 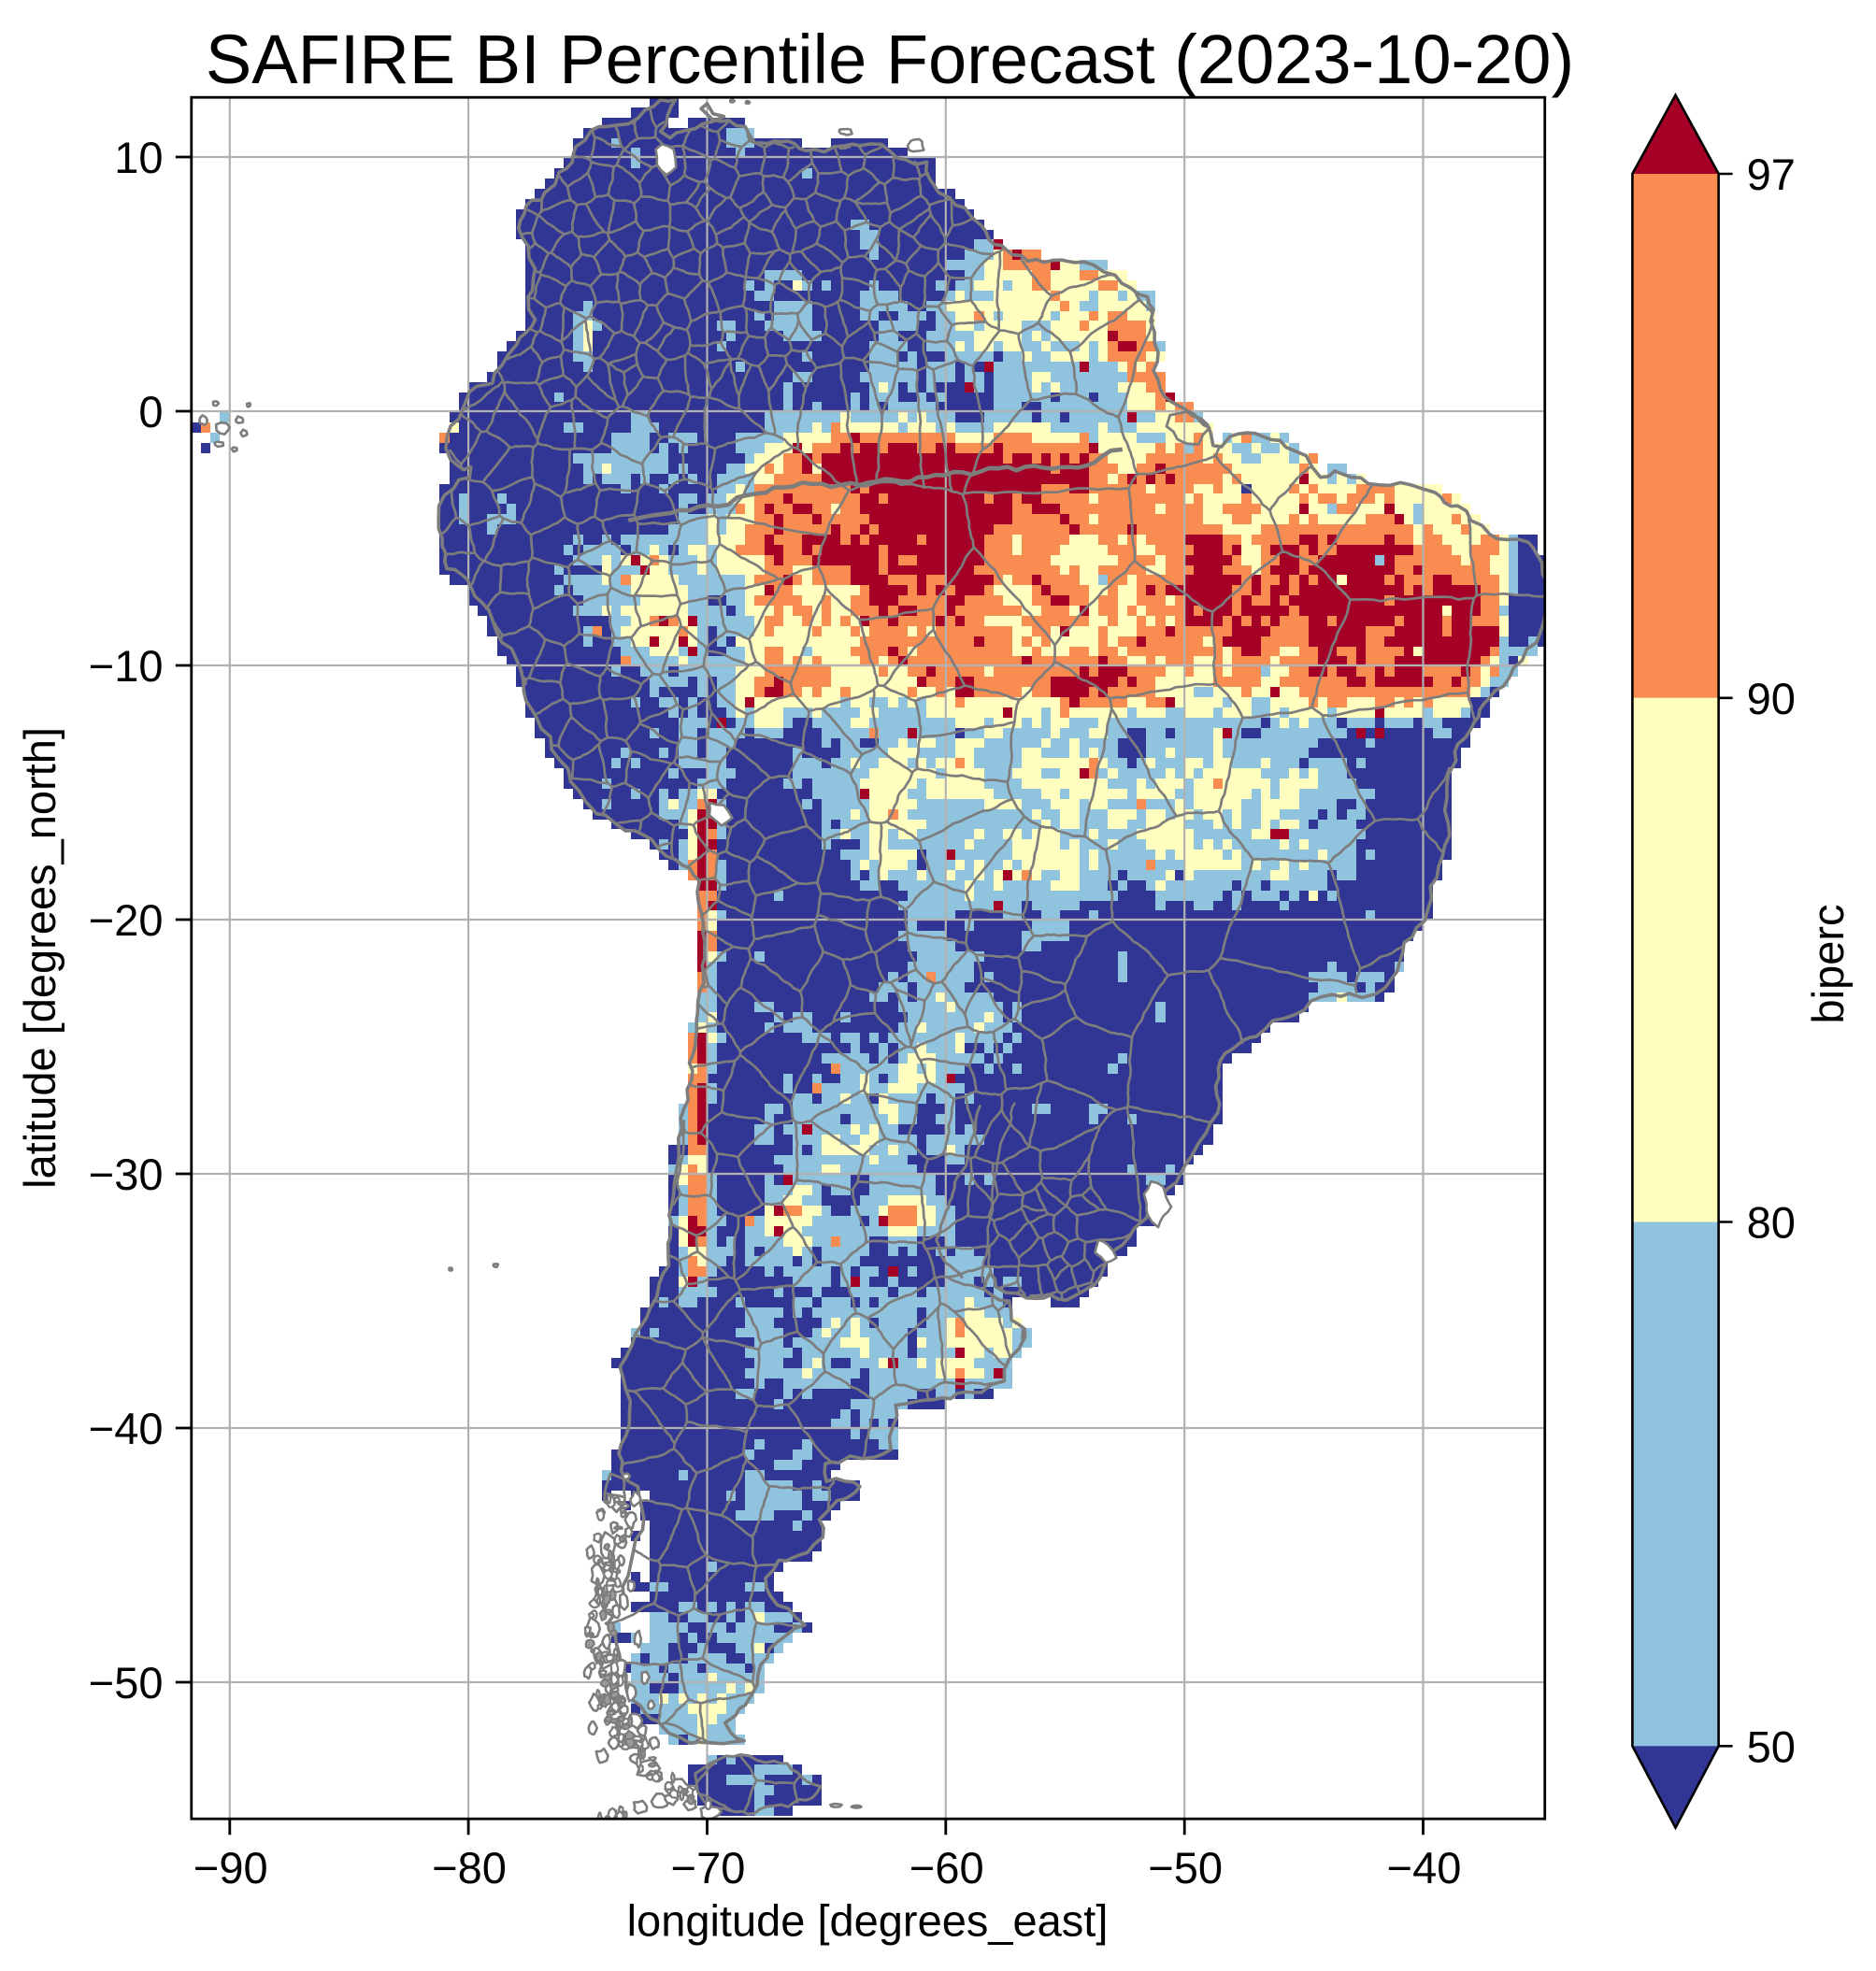 What do you see at coordinates (1772, 174) in the screenshot?
I see `svg-text: 97` at bounding box center [1772, 174].